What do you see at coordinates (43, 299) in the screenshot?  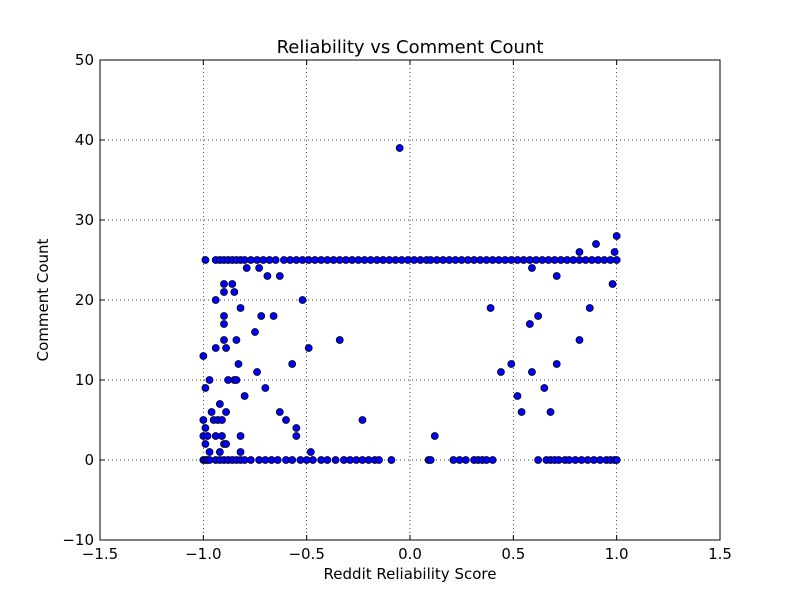 I see `y-axis-label: Comment Count` at bounding box center [43, 299].